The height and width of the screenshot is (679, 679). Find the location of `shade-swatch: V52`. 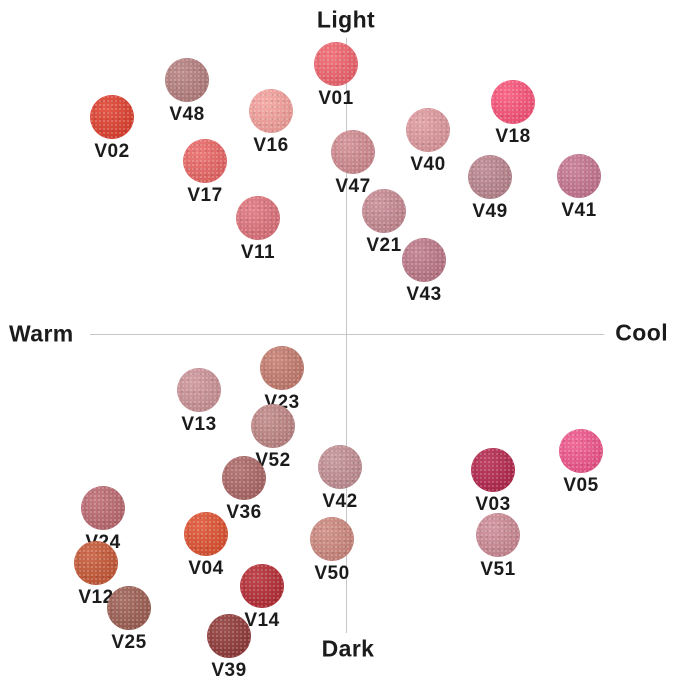

shade-swatch: V52 is located at coordinates (273, 438).